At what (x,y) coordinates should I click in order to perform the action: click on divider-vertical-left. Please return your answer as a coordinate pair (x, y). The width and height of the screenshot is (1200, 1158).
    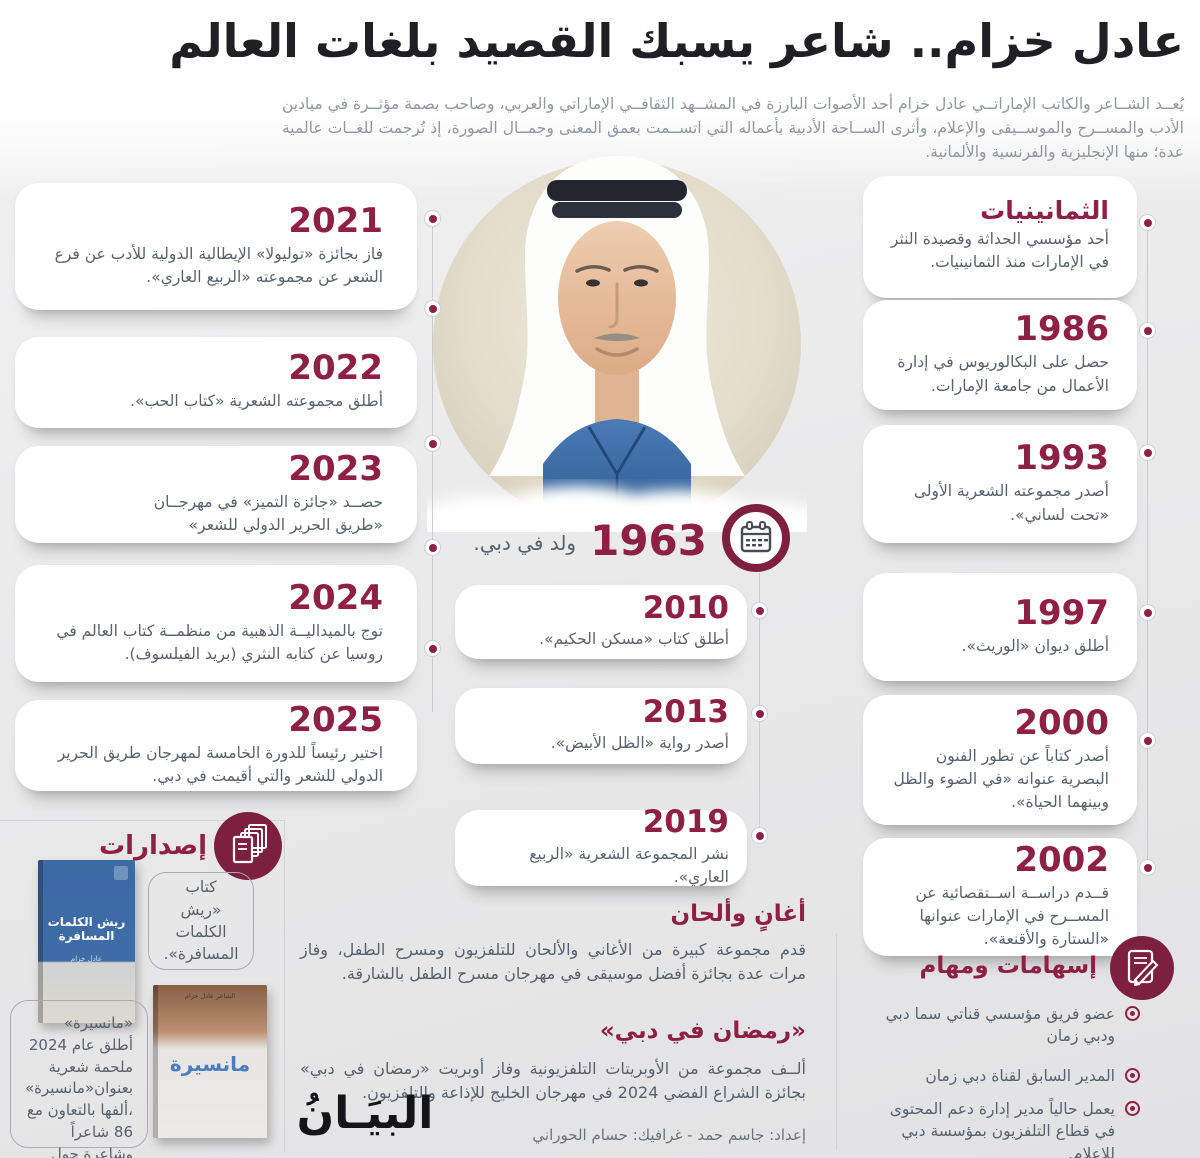
    Looking at the image, I should click on (284, 987).